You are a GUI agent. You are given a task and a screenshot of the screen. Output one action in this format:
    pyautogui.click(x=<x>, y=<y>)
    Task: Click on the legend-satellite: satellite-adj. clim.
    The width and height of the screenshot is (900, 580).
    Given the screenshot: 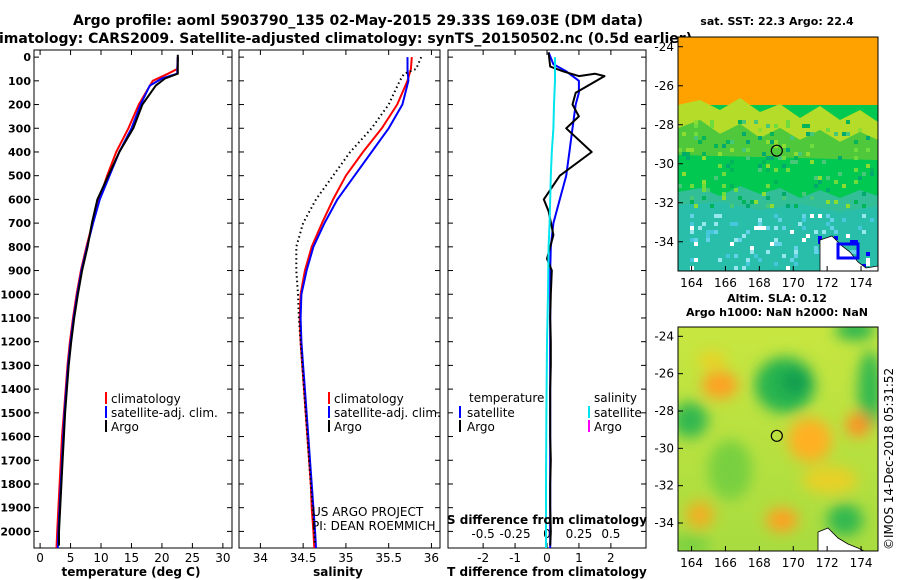 What is the action you would take?
    pyautogui.click(x=387, y=413)
    